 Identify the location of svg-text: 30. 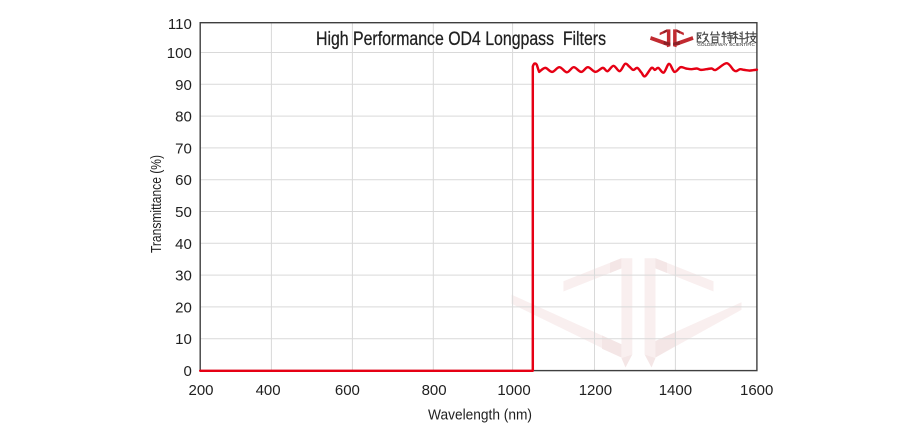
(183, 276).